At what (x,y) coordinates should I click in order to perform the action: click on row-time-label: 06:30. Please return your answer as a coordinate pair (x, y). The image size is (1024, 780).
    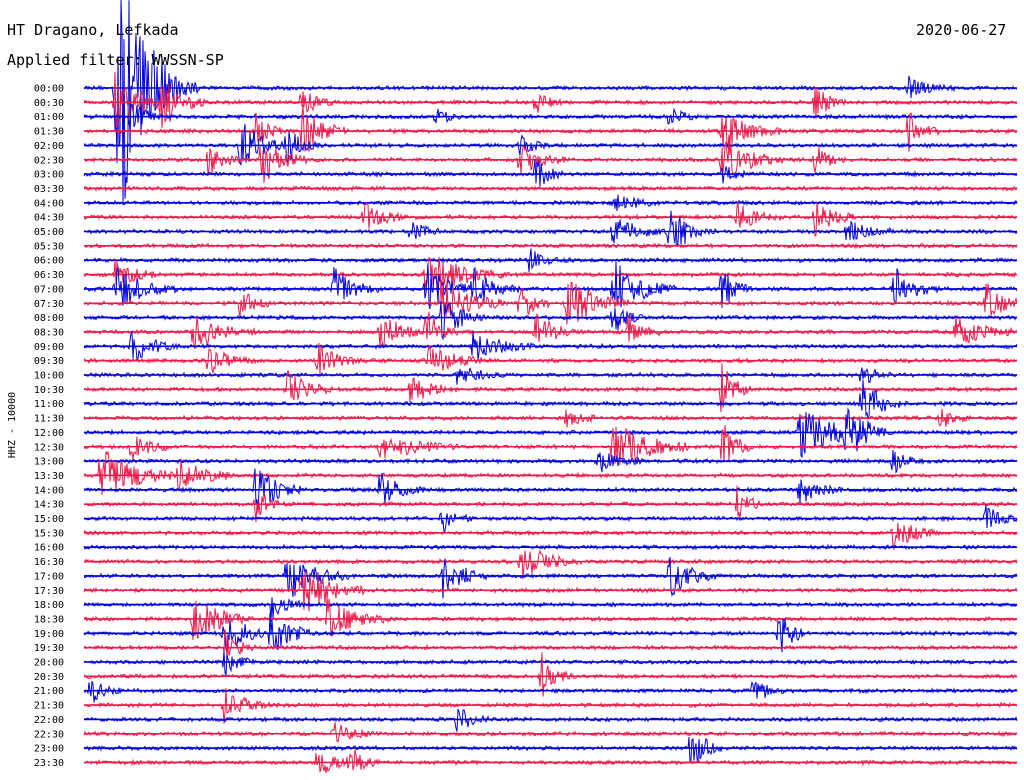
    Looking at the image, I should click on (49, 275).